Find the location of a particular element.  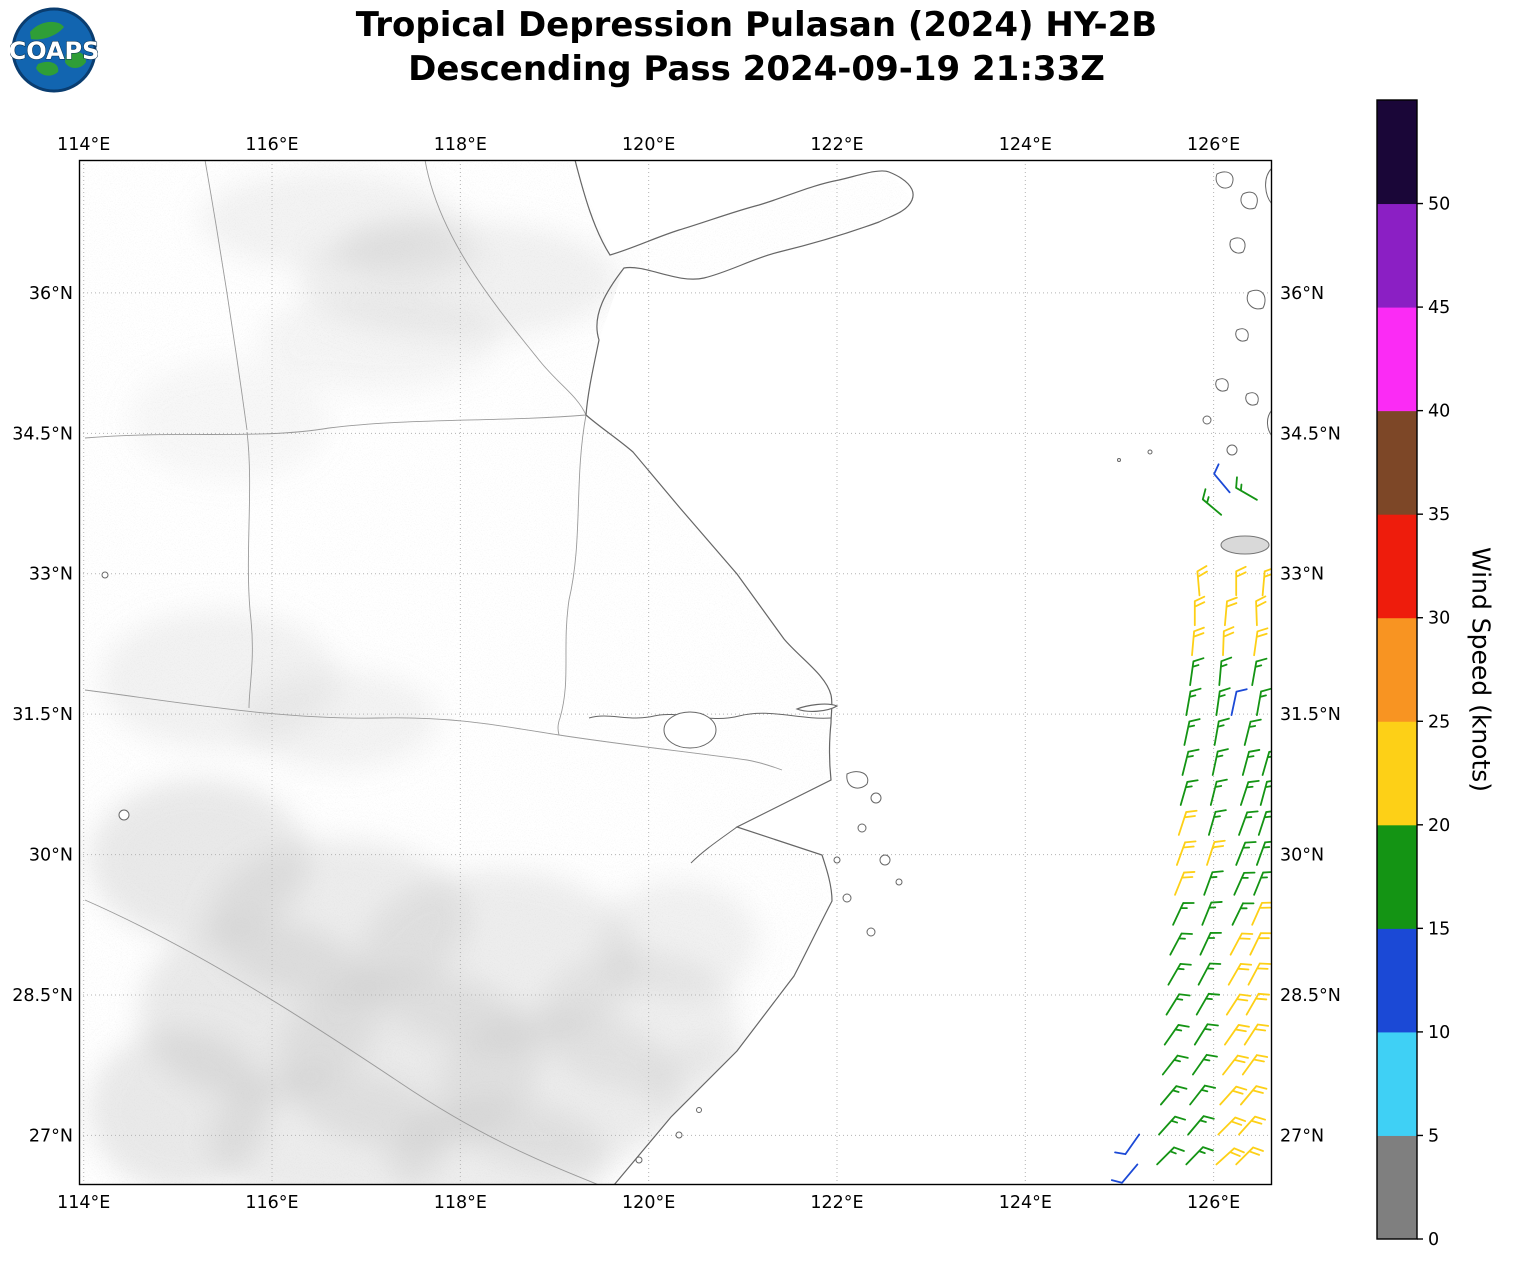

colorbar-frame is located at coordinates (1397, 669).